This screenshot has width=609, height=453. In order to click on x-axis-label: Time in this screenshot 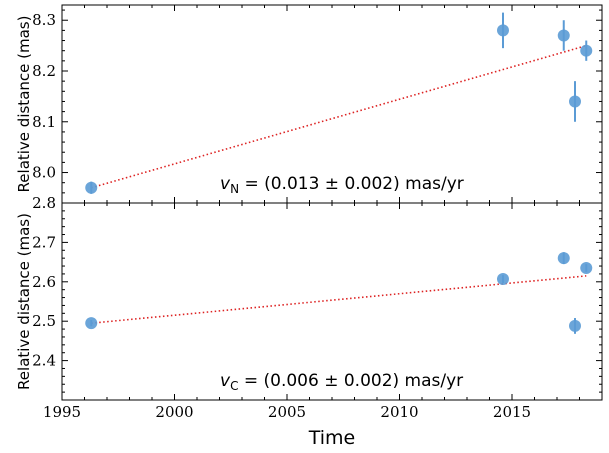, I will do `click(332, 437)`.